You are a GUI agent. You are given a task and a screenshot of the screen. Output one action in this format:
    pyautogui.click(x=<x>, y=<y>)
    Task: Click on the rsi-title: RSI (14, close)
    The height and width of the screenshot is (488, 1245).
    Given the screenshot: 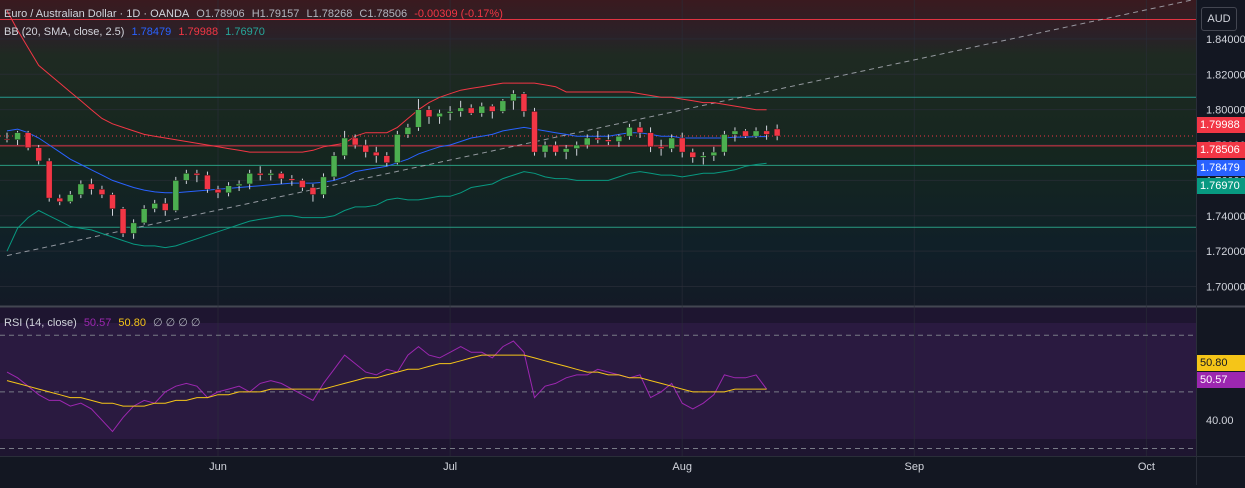 What is the action you would take?
    pyautogui.click(x=40, y=323)
    